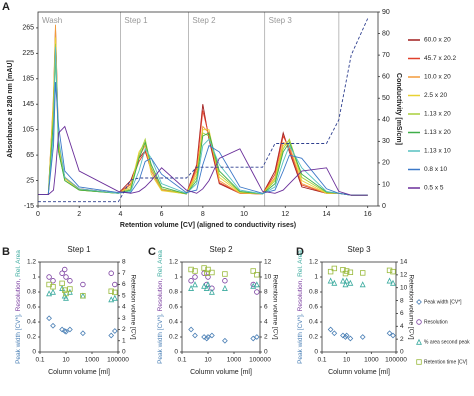 This screenshot has height=396, width=474. Describe the element at coordinates (437, 114) in the screenshot. I see `legend-label: 1.13 x 20` at that location.